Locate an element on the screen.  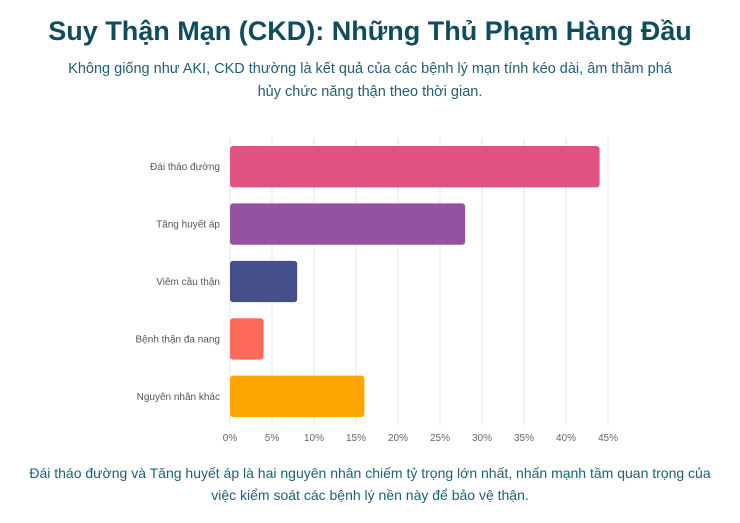
category-label: Bệnh thận đa nang is located at coordinates (177, 339).